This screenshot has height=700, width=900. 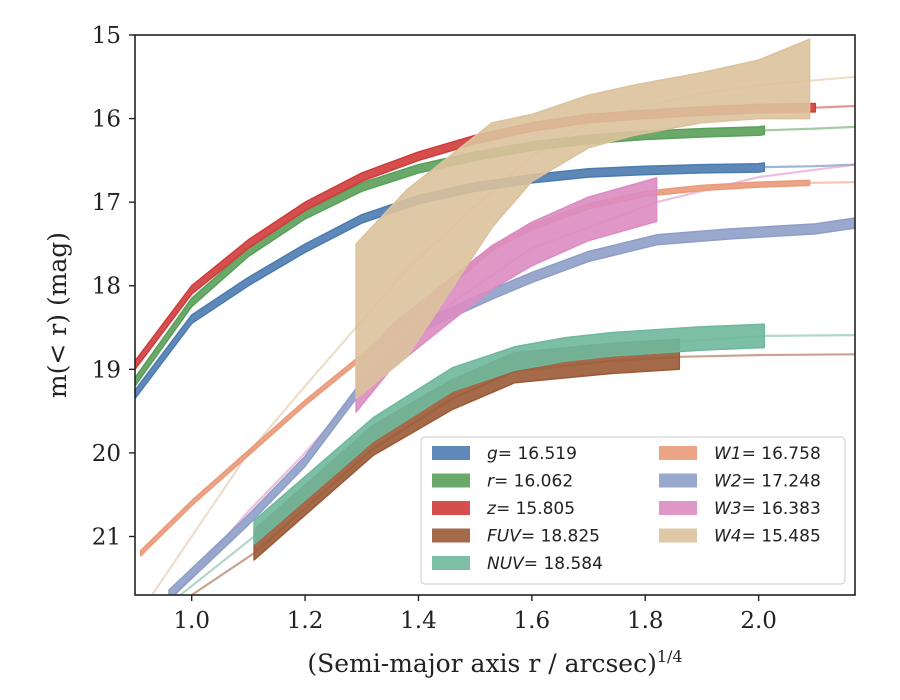 I want to click on legend-swatch-w3, so click(x=678, y=508).